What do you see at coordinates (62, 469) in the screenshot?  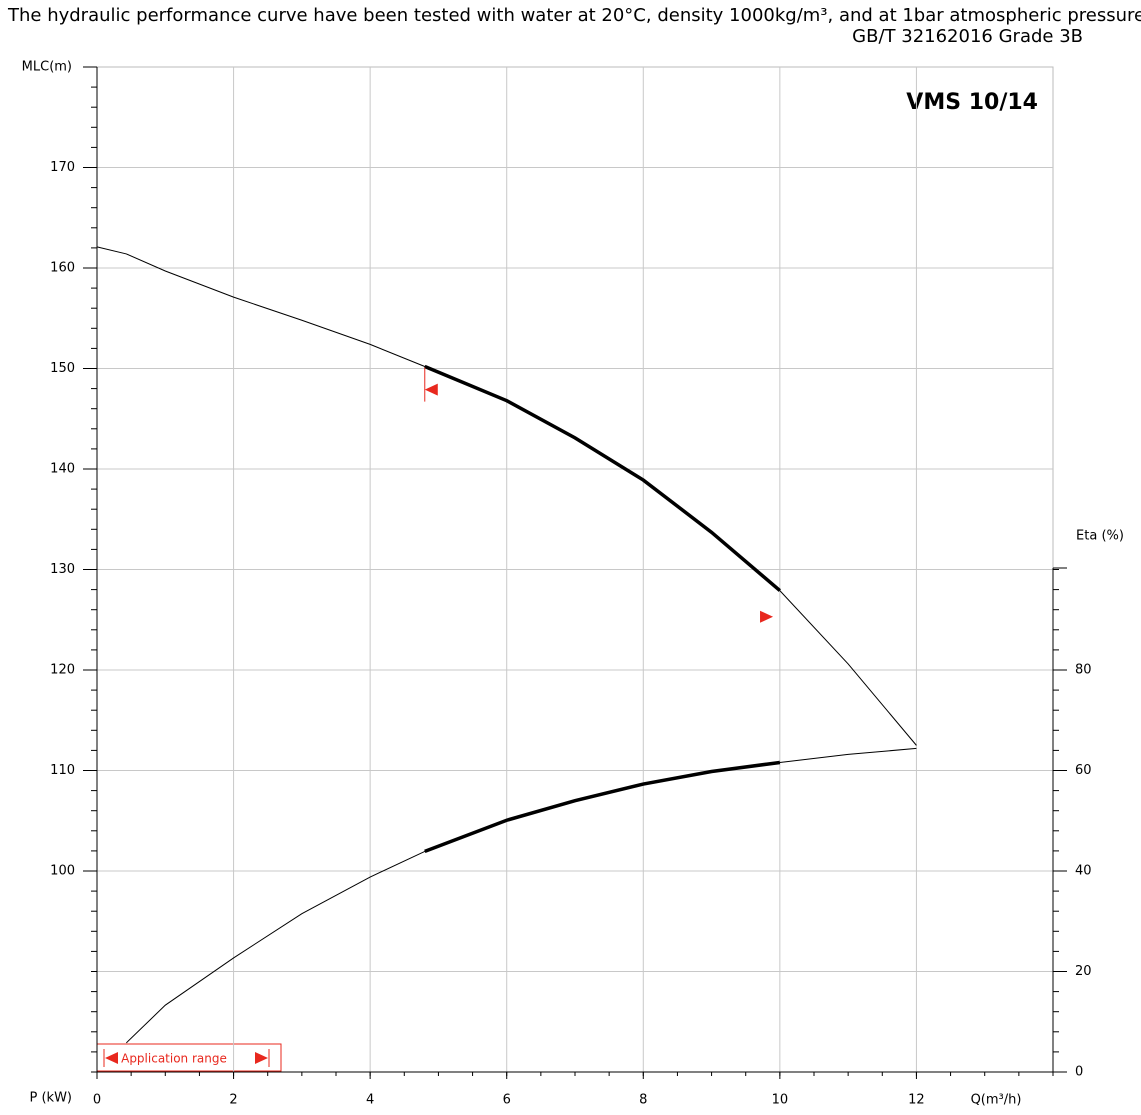 I see `y-tick-label: 140` at bounding box center [62, 469].